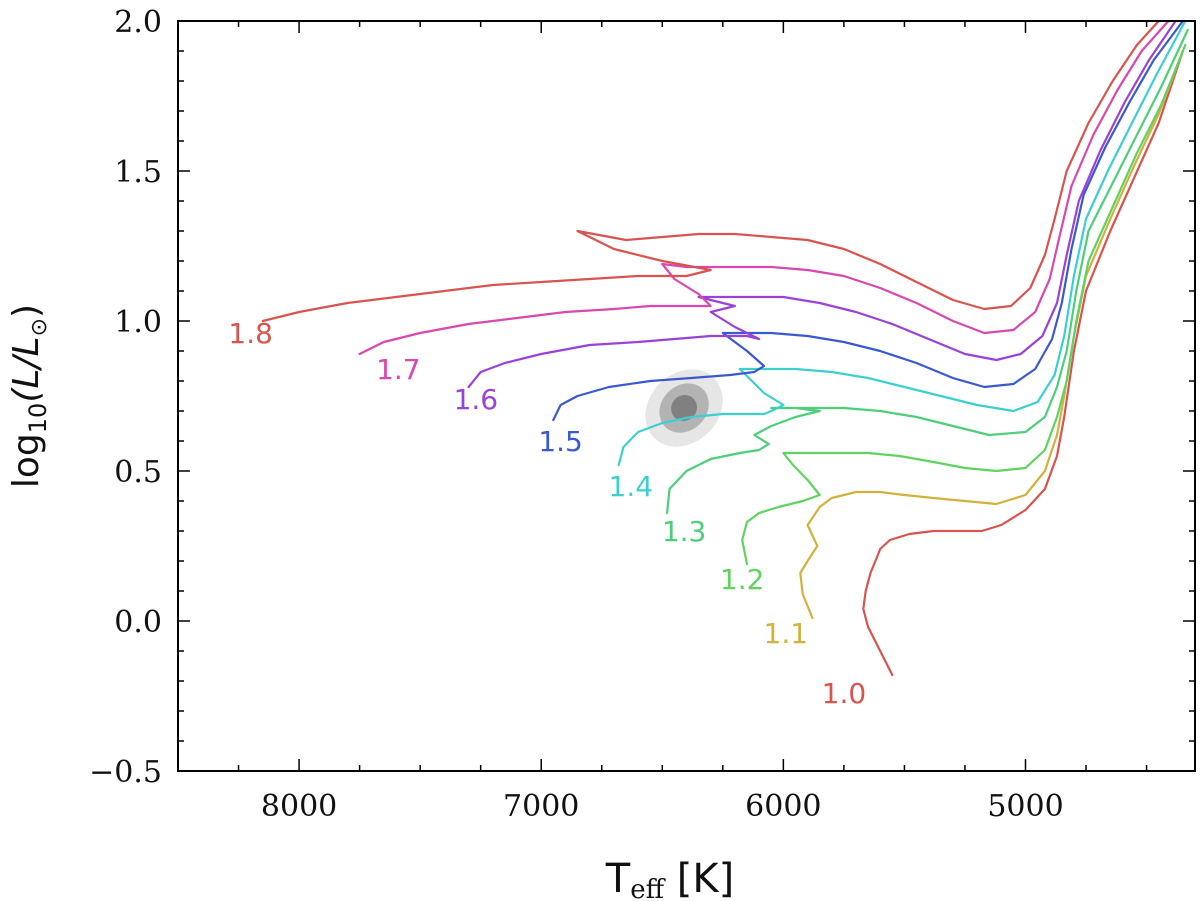 The height and width of the screenshot is (901, 1200). Describe the element at coordinates (844, 693) in the screenshot. I see `track-label-1-0: 1.0` at that location.